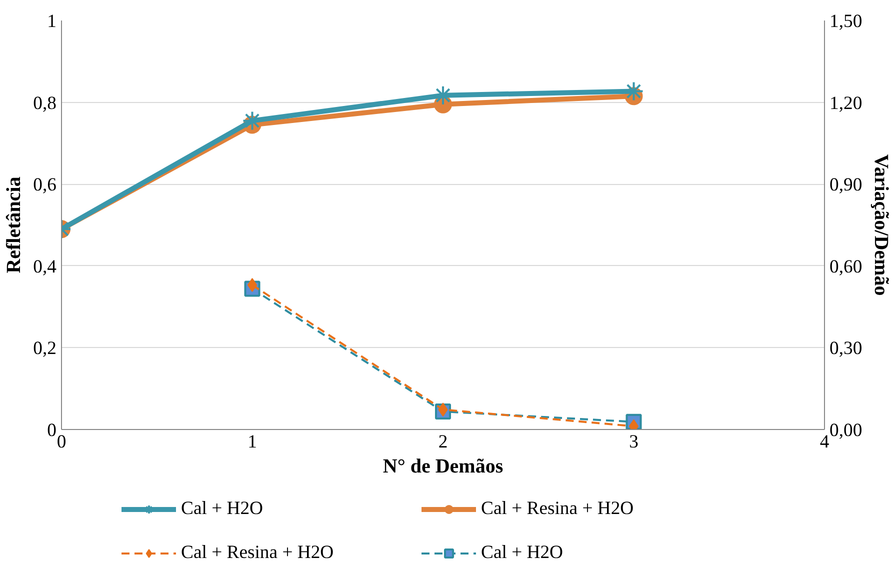 The height and width of the screenshot is (572, 895). I want to click on y2-tick-label: 0,60, so click(846, 267).